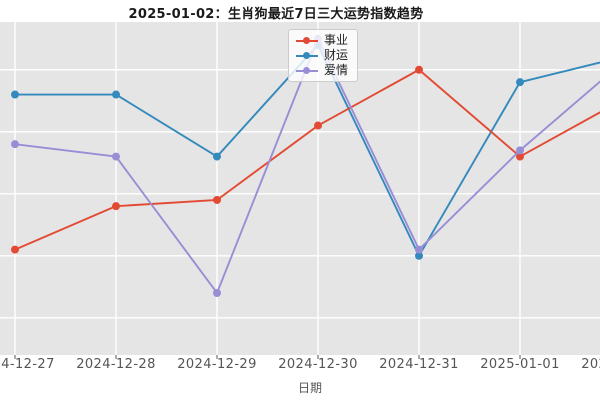  I want to click on x-axis-tick-label: 2024-12-30, so click(318, 364).